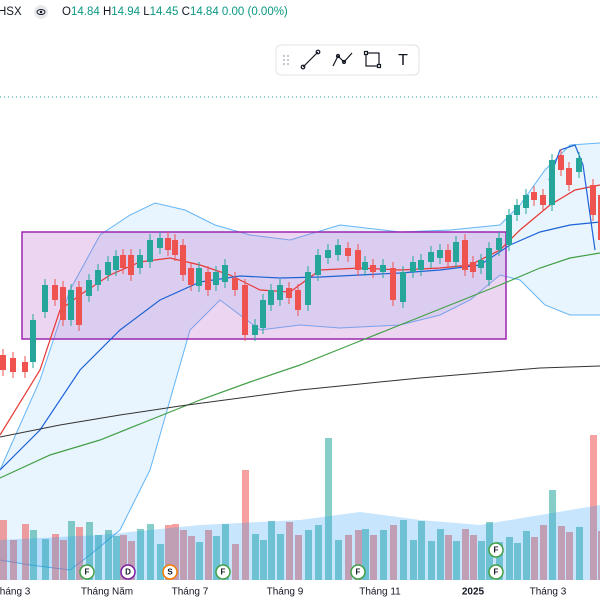  Describe the element at coordinates (146, 12) in the screenshot. I see `ohlc-label: L` at that location.